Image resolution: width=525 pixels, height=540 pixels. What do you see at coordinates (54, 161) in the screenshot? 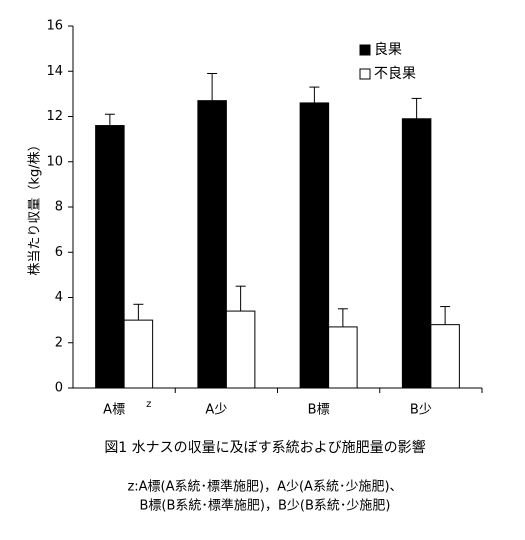
I see `y-tick-label: 10` at bounding box center [54, 161].